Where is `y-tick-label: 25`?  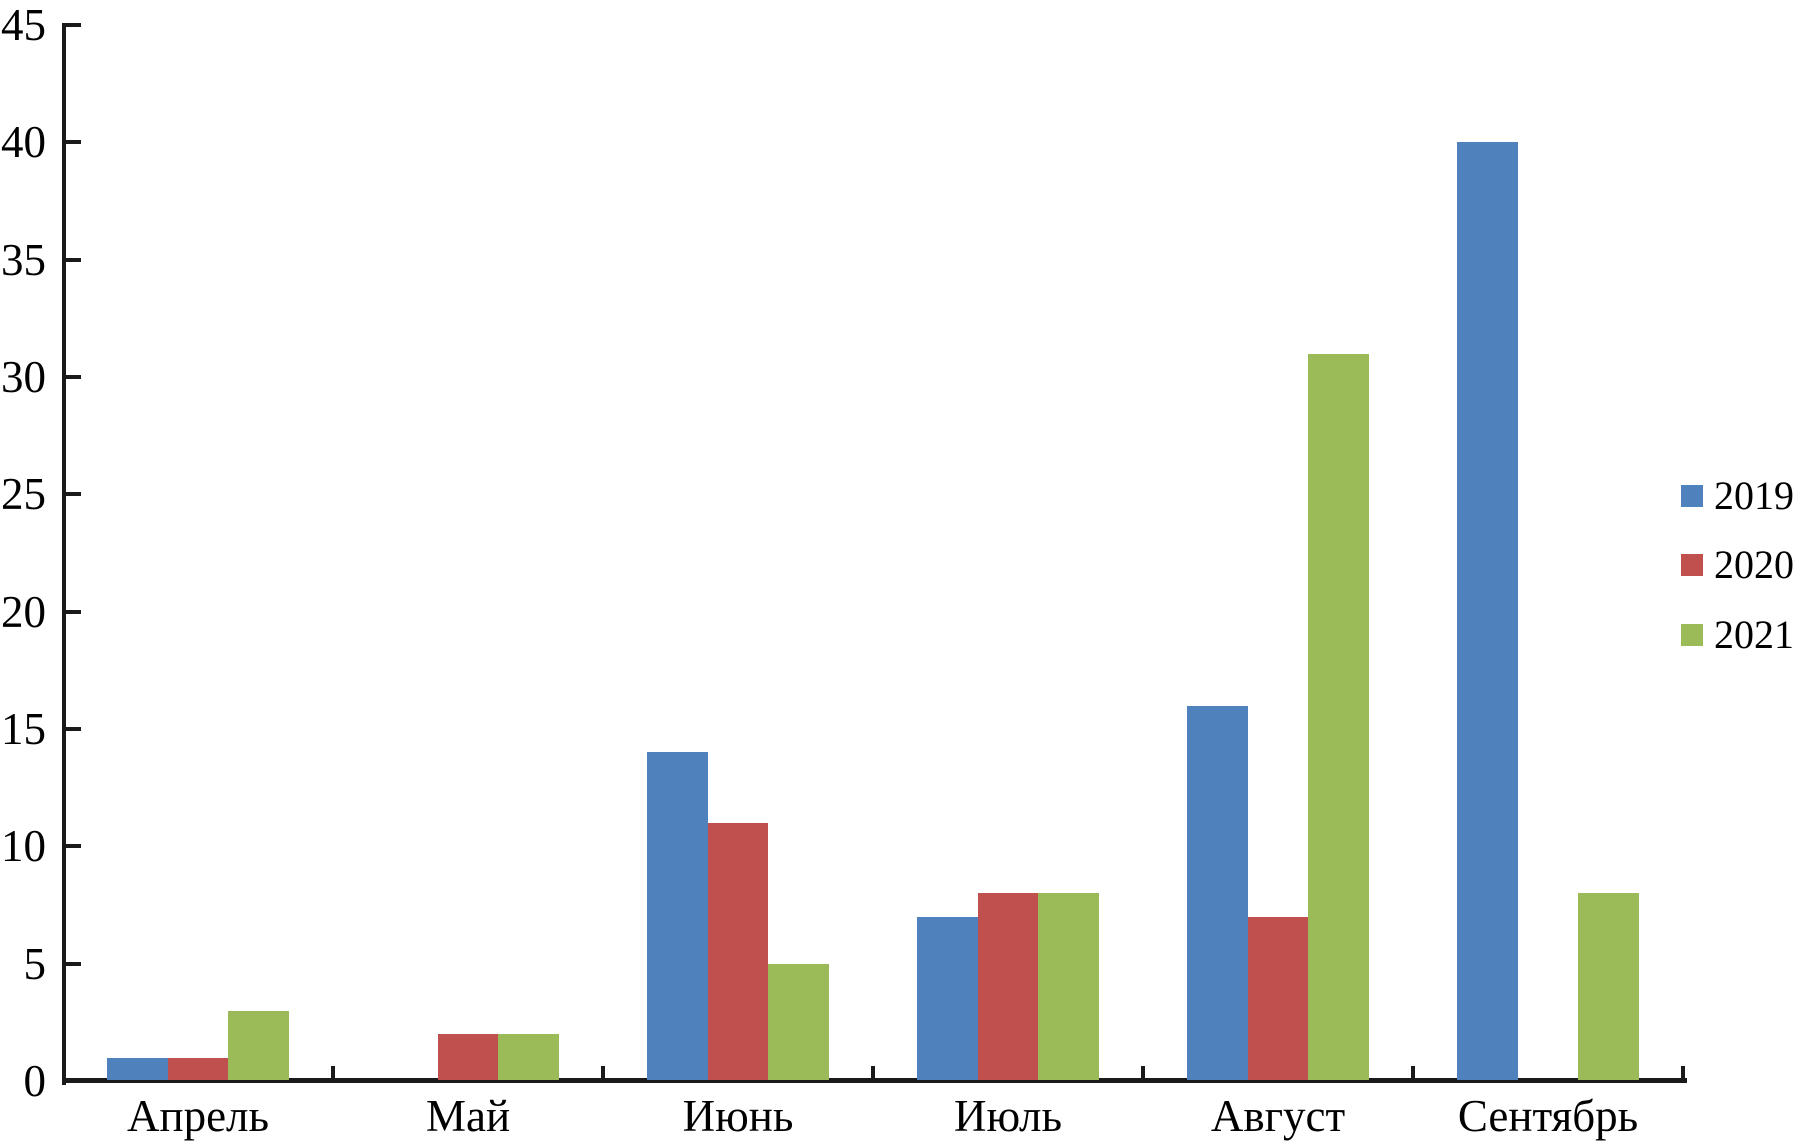 y-tick-label: 25 is located at coordinates (23, 494).